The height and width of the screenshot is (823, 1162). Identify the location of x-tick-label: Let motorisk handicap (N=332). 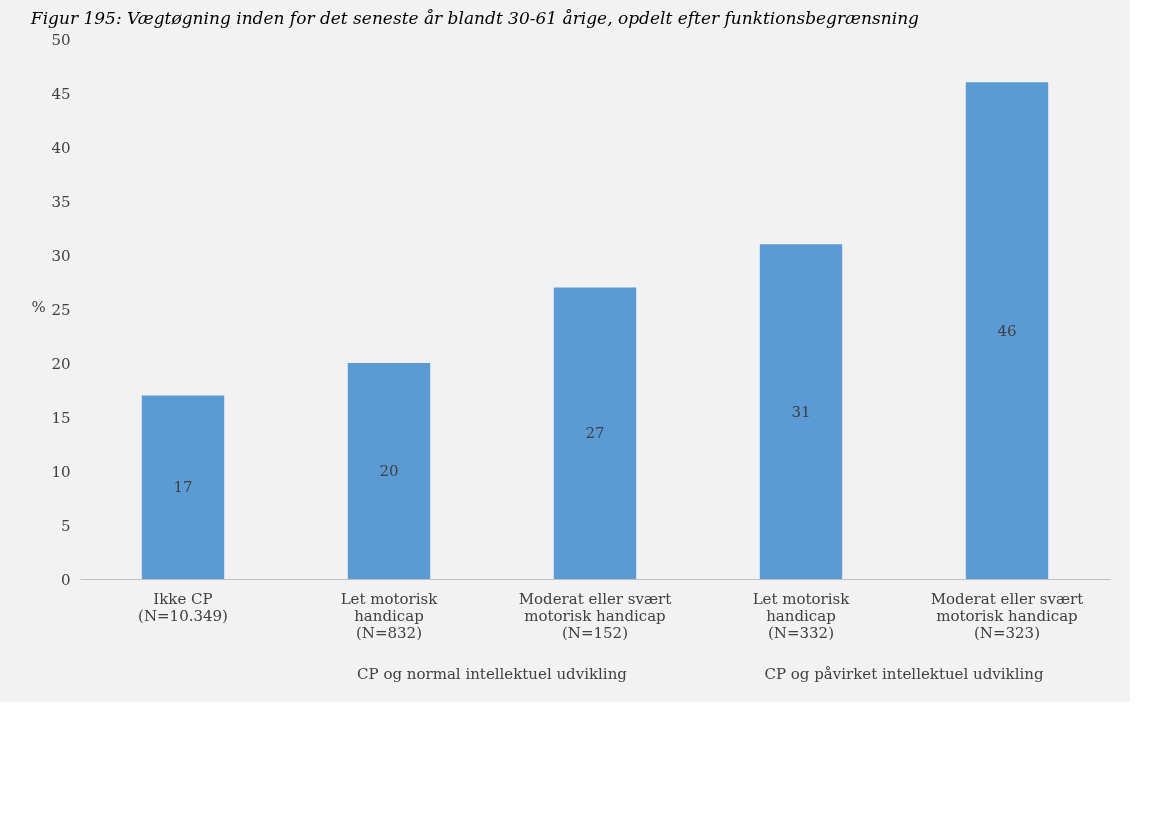
(801, 615).